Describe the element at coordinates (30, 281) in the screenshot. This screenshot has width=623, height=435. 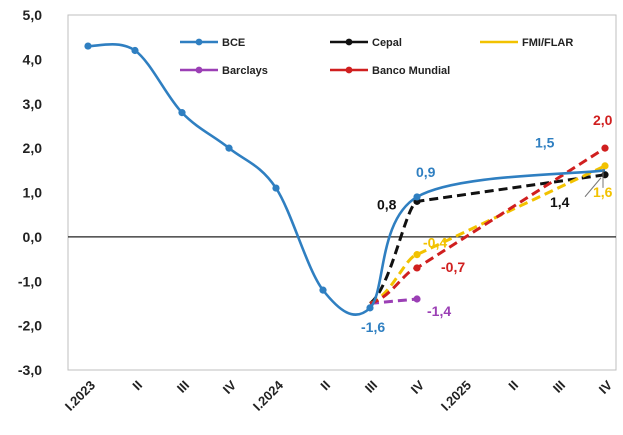
I see `y-tick-label: -1,0` at that location.